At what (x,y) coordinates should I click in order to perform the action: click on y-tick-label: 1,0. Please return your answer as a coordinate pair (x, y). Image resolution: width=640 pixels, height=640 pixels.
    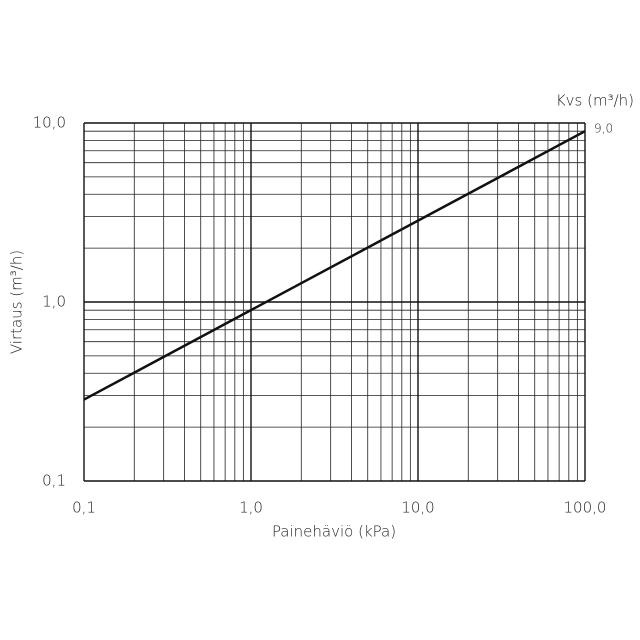
    Looking at the image, I should click on (54, 302).